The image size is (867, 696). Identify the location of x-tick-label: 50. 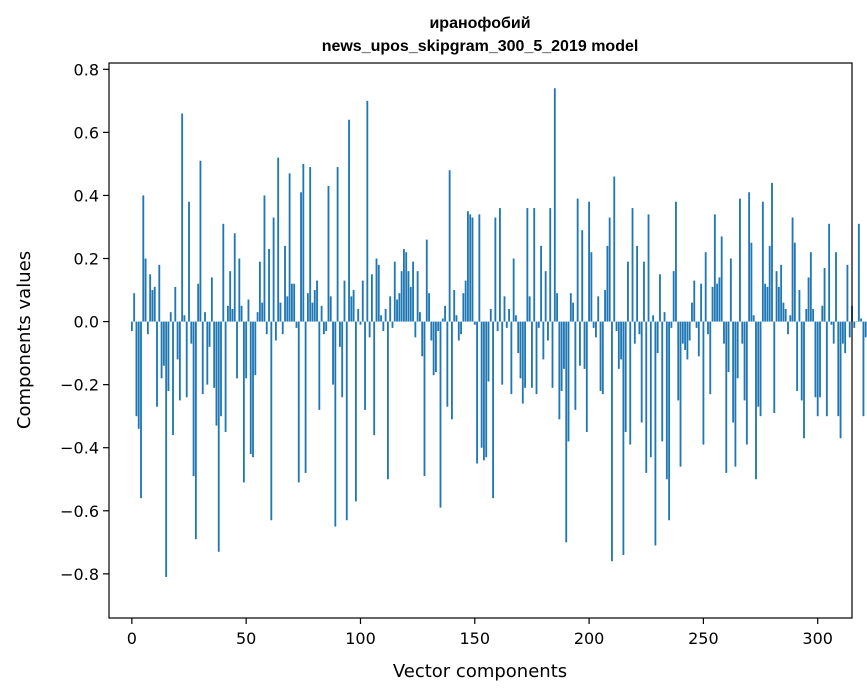
(246, 638).